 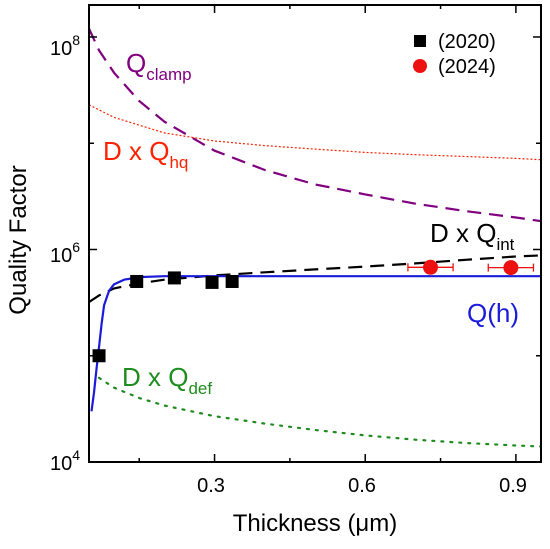 What do you see at coordinates (18, 239) in the screenshot?
I see `y-axis-title: Quality Factor` at bounding box center [18, 239].